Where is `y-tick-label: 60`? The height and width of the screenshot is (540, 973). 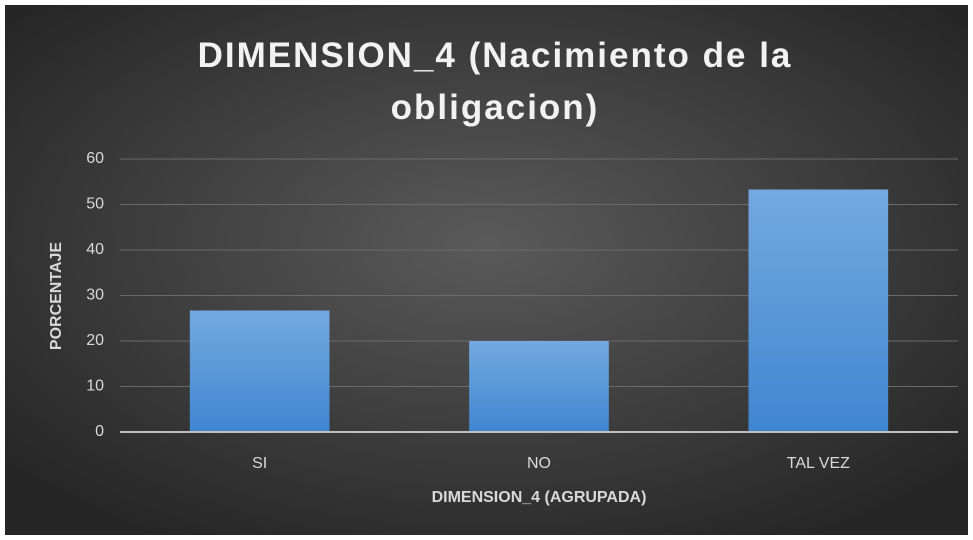 y-tick-label: 60 is located at coordinates (95, 158).